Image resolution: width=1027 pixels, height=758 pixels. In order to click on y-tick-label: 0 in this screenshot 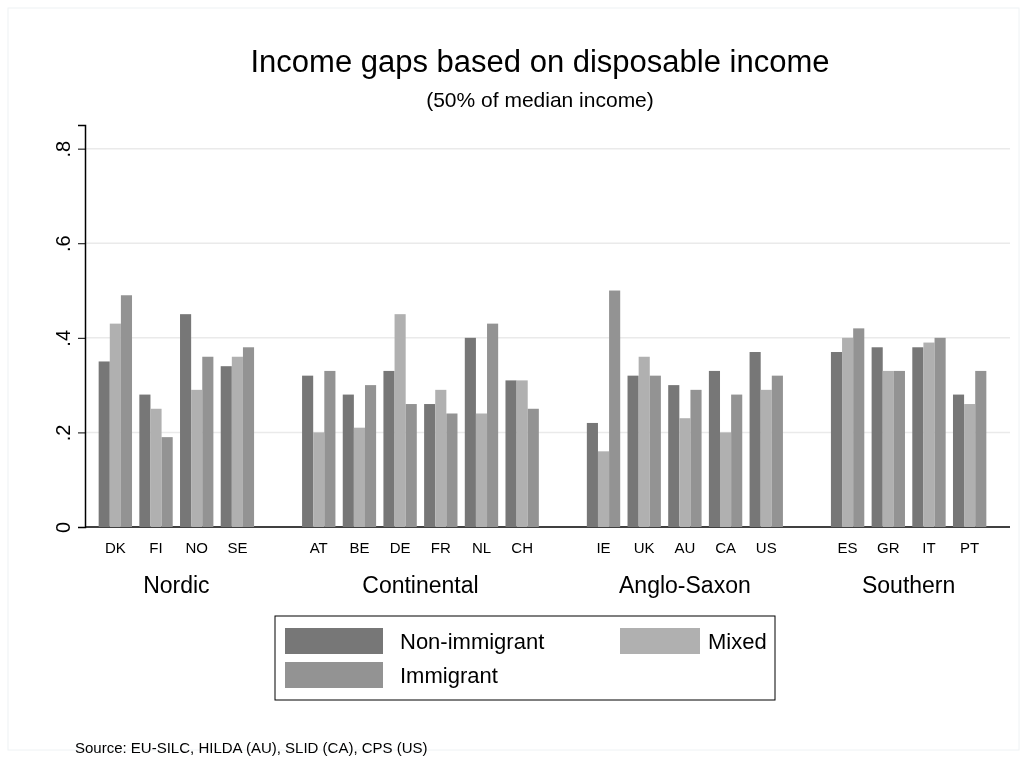, I will do `click(63, 527)`.